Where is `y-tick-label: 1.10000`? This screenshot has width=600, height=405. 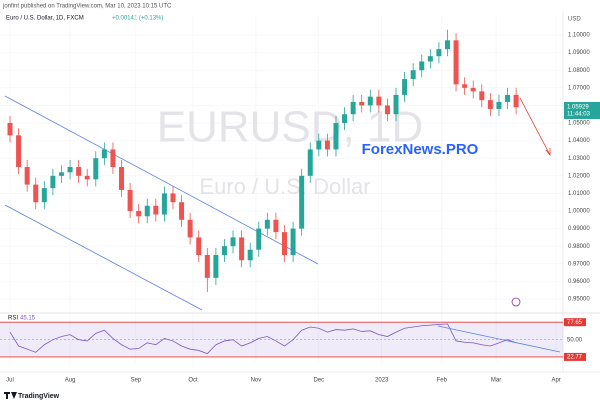 y-tick-label: 1.10000 is located at coordinates (579, 36).